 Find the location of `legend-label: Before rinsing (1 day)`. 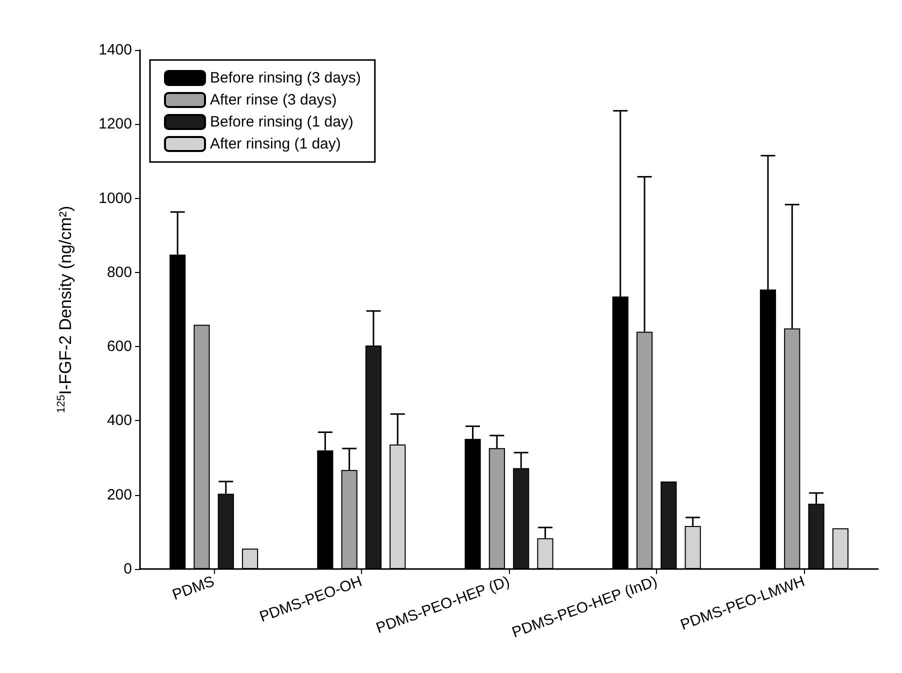

legend-label: Before rinsing (1 day) is located at coordinates (282, 122).